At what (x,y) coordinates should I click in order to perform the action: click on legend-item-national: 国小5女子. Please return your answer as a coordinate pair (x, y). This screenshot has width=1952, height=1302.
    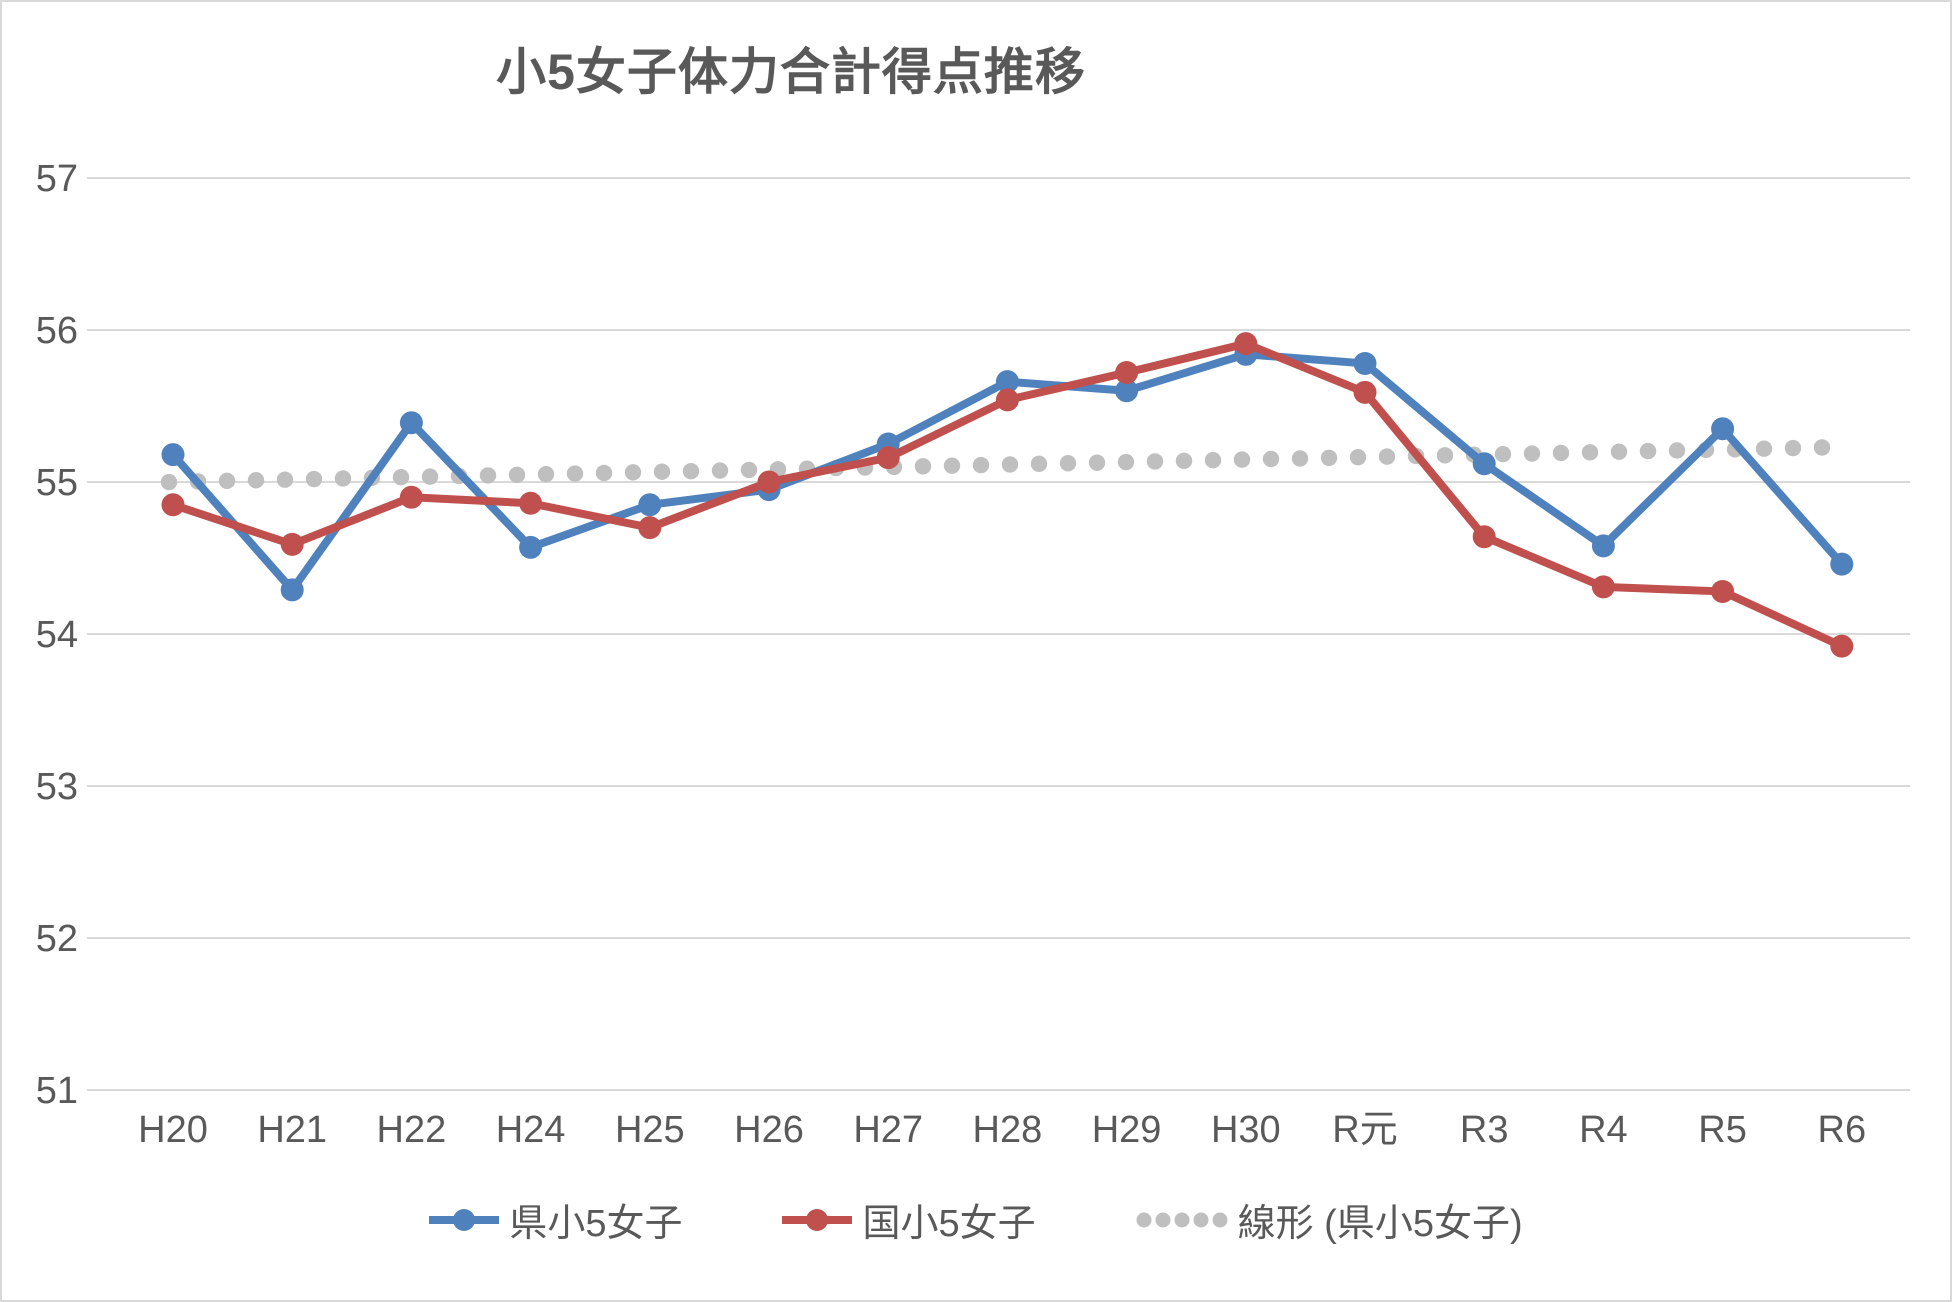
    Looking at the image, I should click on (909, 1219).